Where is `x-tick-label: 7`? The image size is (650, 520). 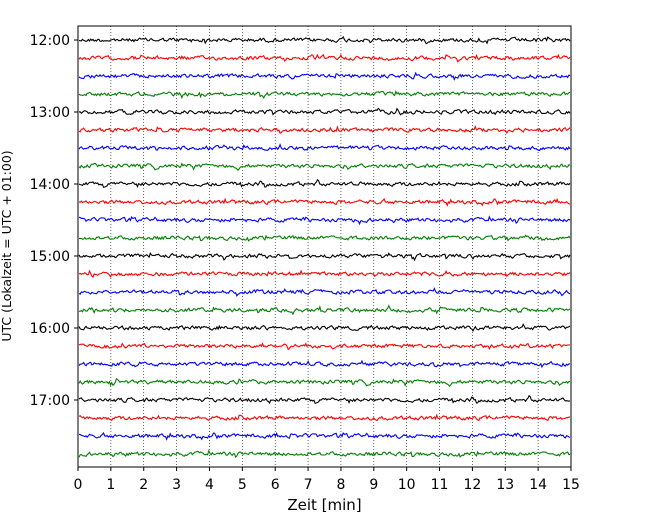
x-tick-label: 7 is located at coordinates (308, 485).